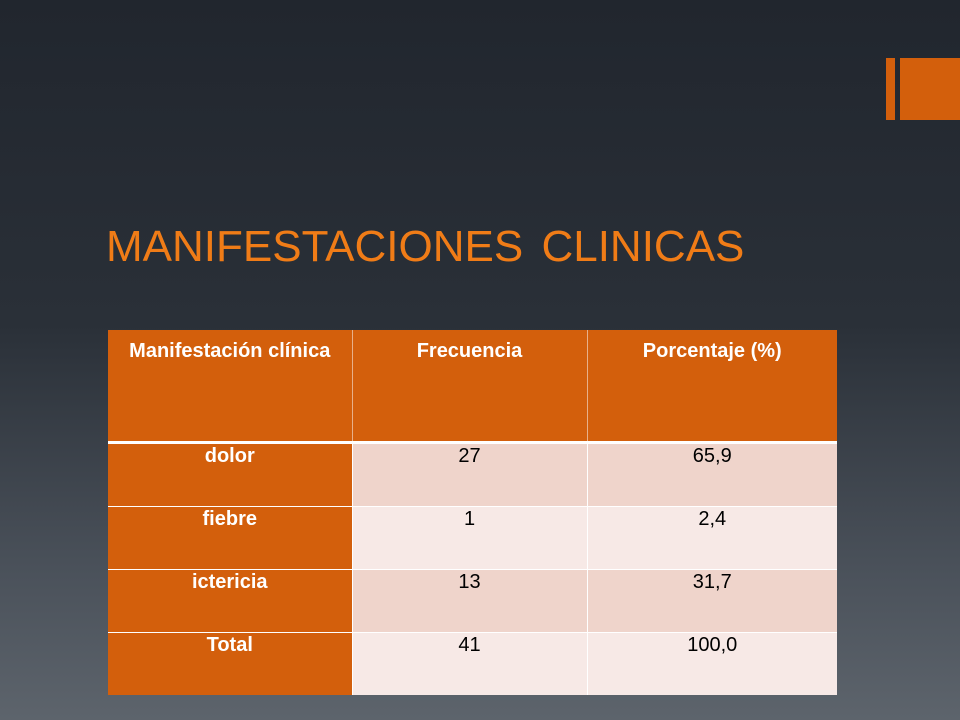 This screenshot has height=720, width=960. I want to click on cell-frecuencia: 27, so click(470, 474).